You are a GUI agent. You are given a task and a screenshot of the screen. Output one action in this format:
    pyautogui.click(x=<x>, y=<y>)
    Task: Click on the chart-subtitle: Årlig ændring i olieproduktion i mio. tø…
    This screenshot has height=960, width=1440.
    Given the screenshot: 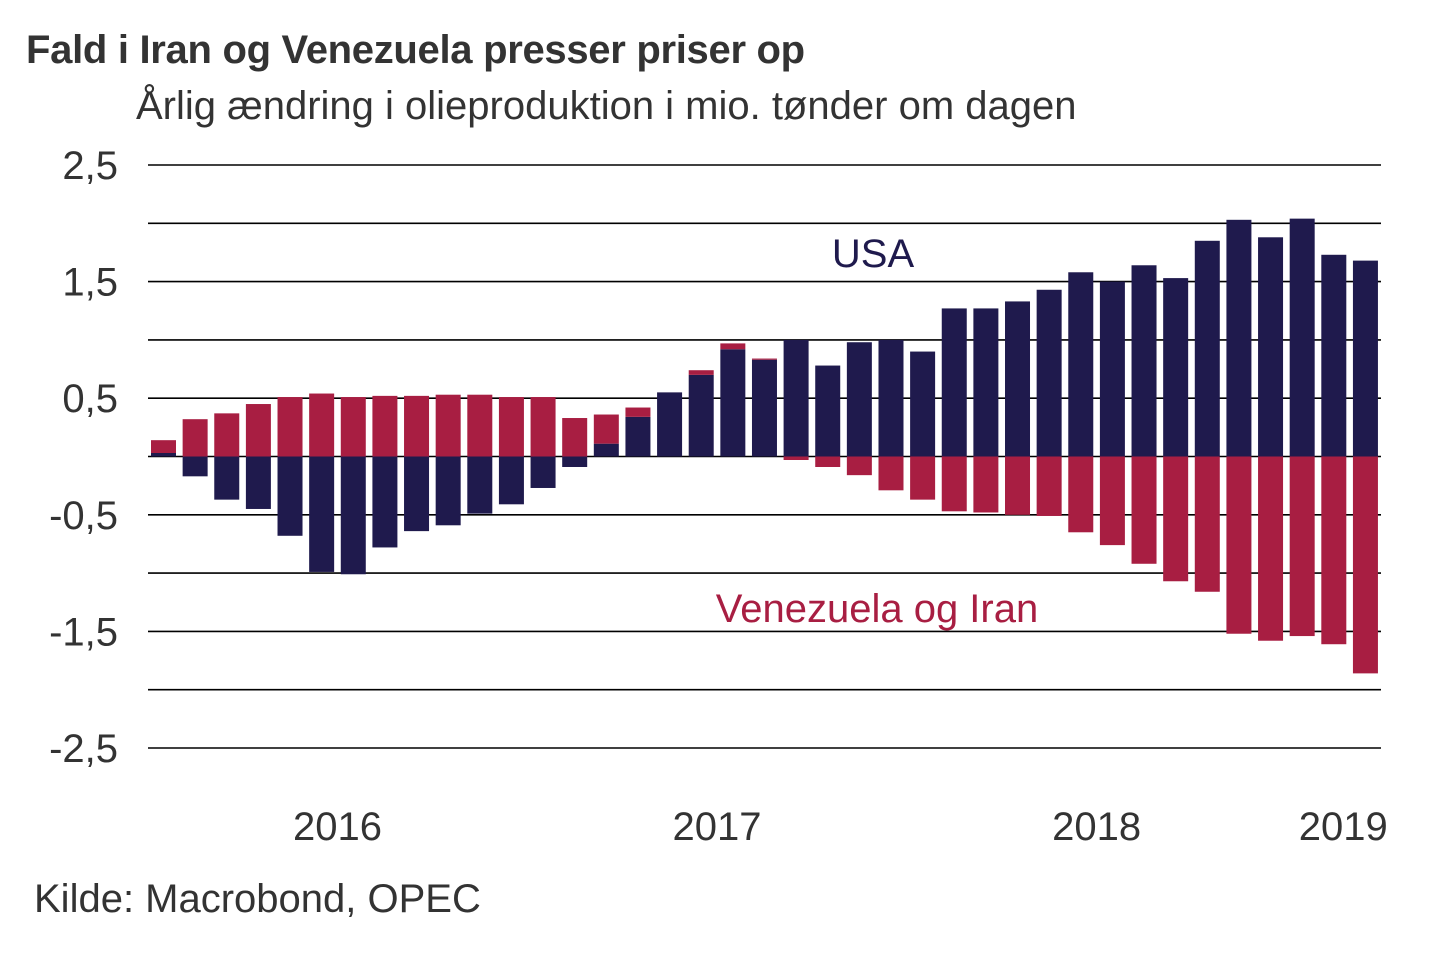 What is the action you would take?
    pyautogui.click(x=606, y=106)
    